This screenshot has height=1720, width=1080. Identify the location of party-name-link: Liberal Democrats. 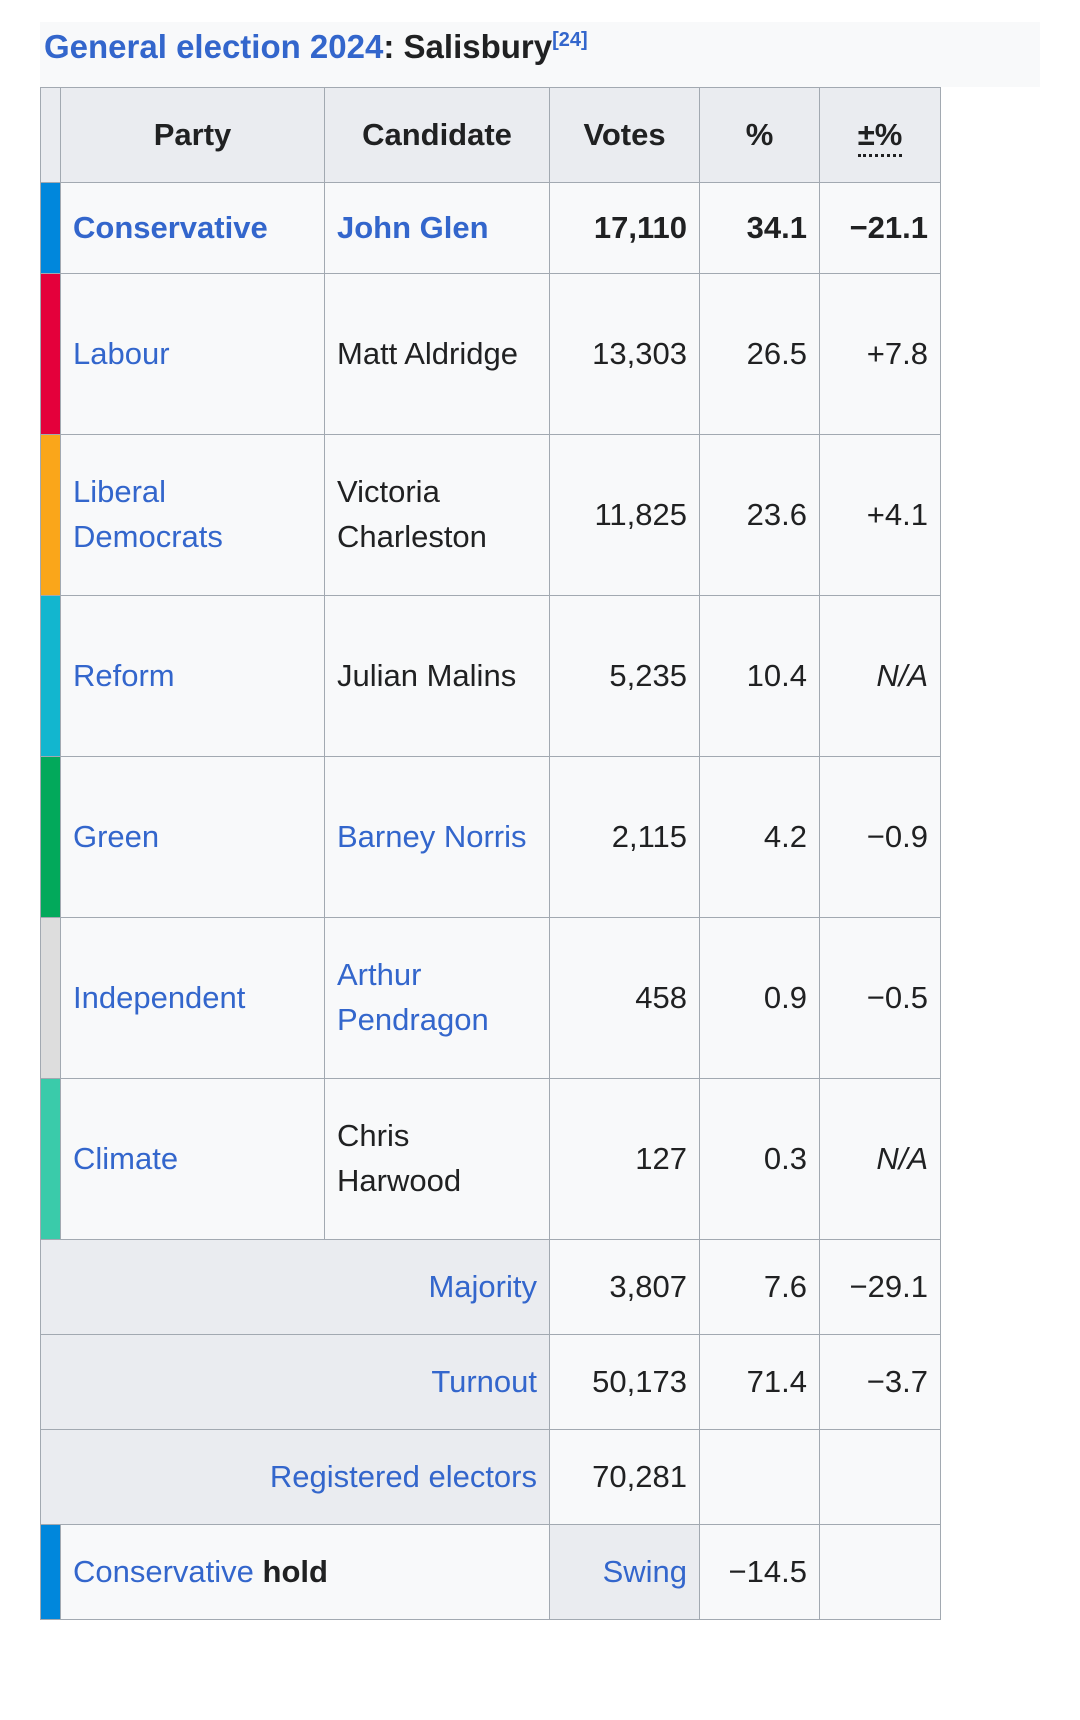
(192, 515).